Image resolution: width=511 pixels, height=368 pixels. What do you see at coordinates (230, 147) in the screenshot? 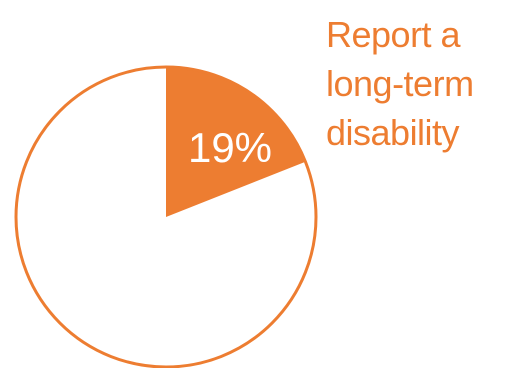
I see `slice-value-label: 19%` at bounding box center [230, 147].